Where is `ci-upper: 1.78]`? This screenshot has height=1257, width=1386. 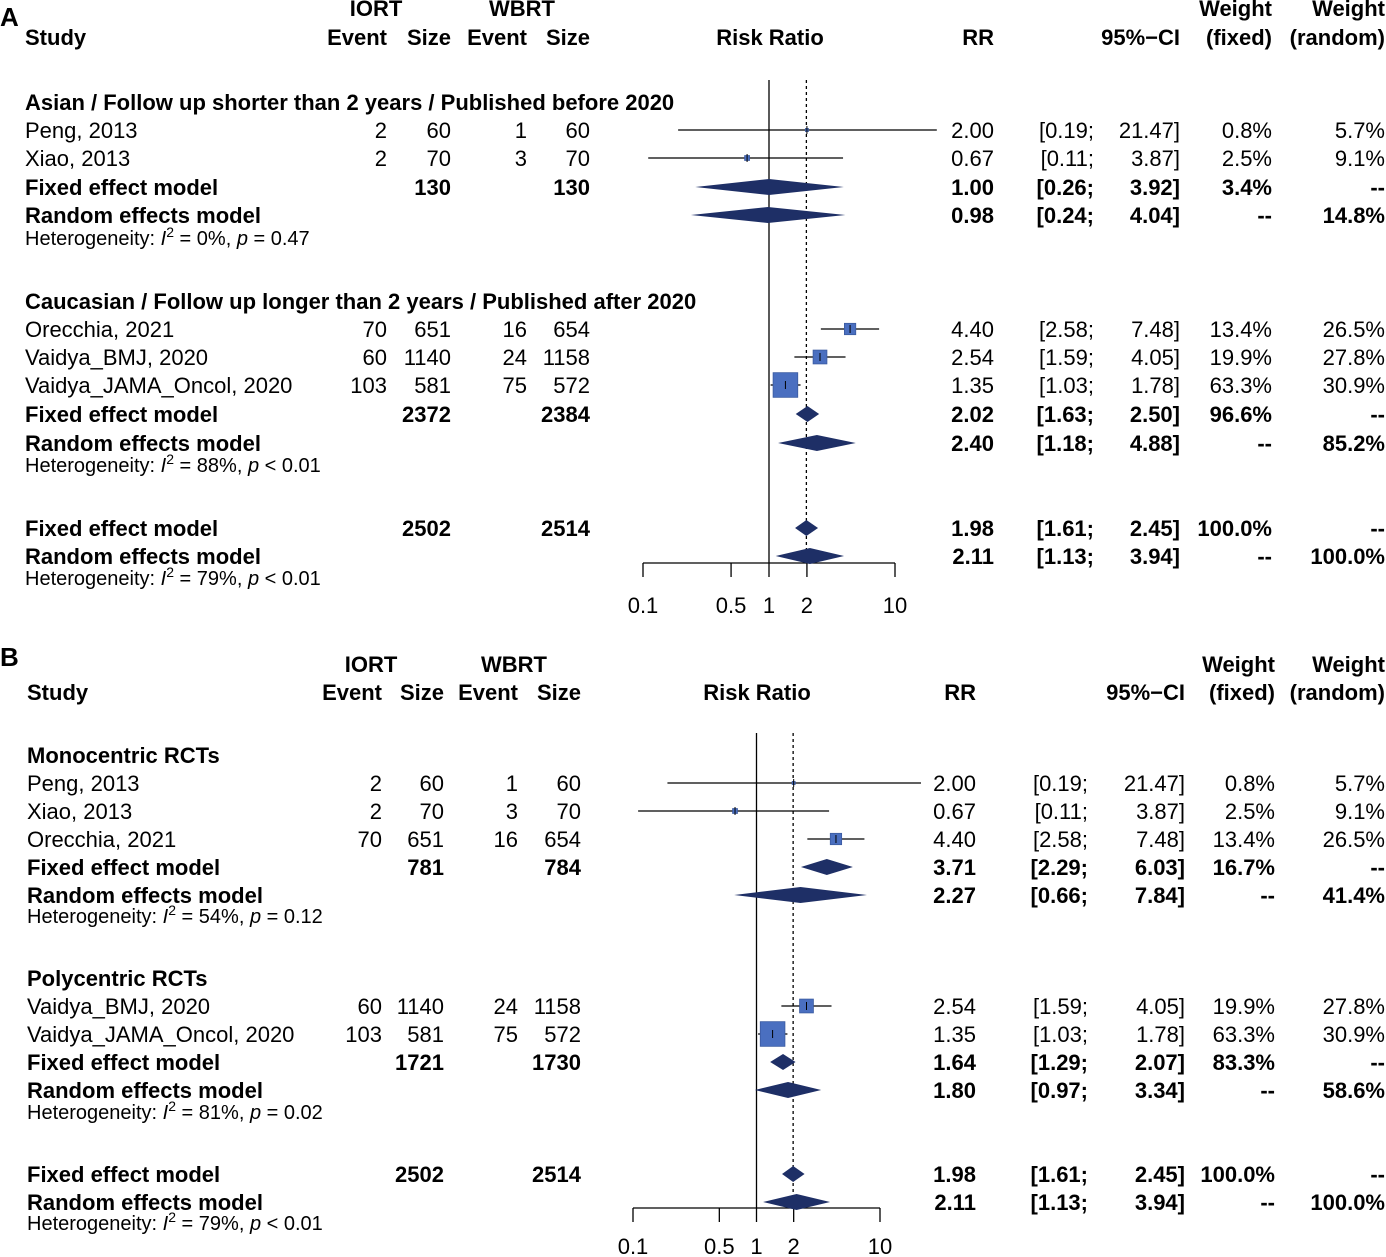
ci-upper: 1.78] is located at coordinates (1160, 1034).